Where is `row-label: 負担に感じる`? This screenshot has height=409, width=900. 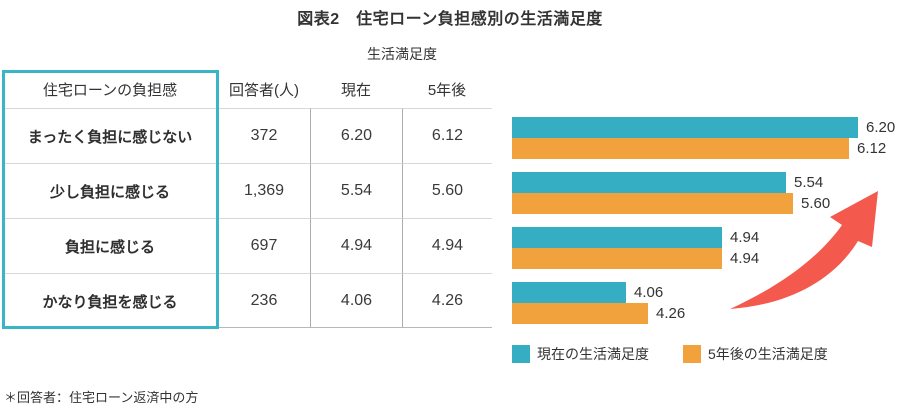
row-label: 負担に感じる is located at coordinates (110, 245).